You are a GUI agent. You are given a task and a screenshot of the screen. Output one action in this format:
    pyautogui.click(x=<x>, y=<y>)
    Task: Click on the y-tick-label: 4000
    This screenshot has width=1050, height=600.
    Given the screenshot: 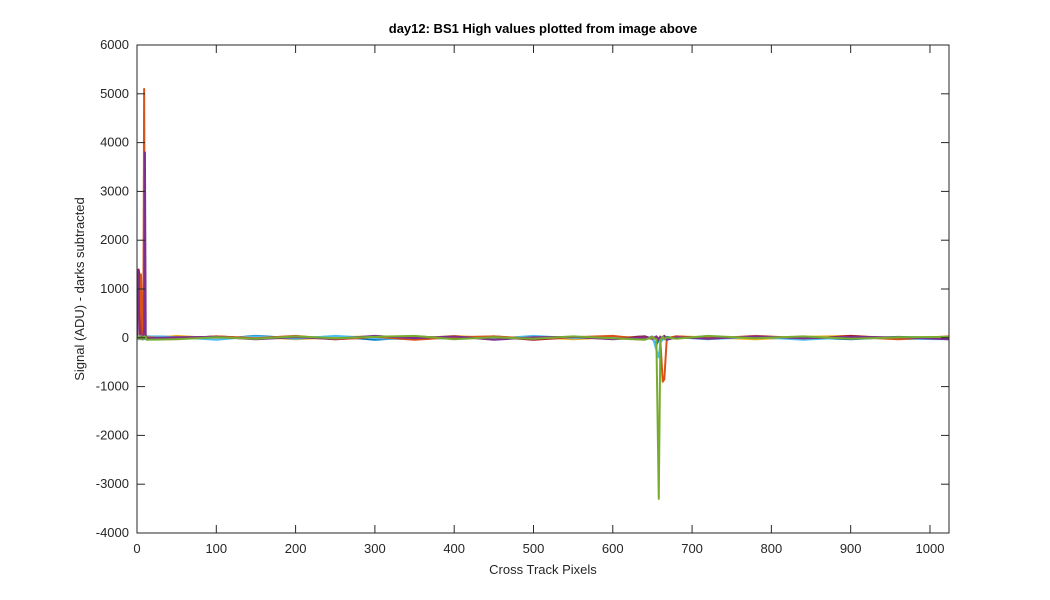 What is the action you would take?
    pyautogui.click(x=114, y=142)
    